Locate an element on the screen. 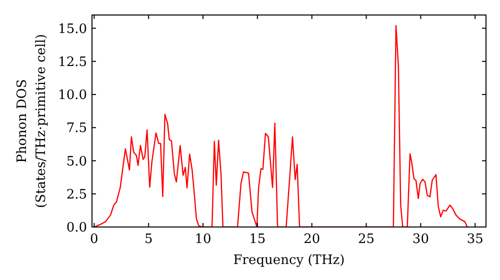  x-tick-label: 10 is located at coordinates (203, 239).